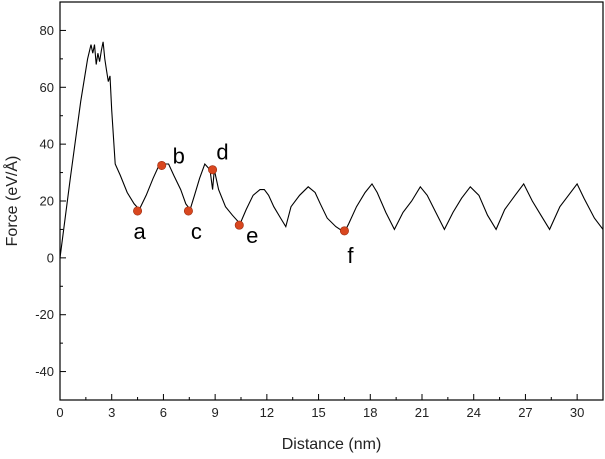 This screenshot has width=605, height=459. What do you see at coordinates (47, 30) in the screenshot?
I see `y-tick-label: 80` at bounding box center [47, 30].